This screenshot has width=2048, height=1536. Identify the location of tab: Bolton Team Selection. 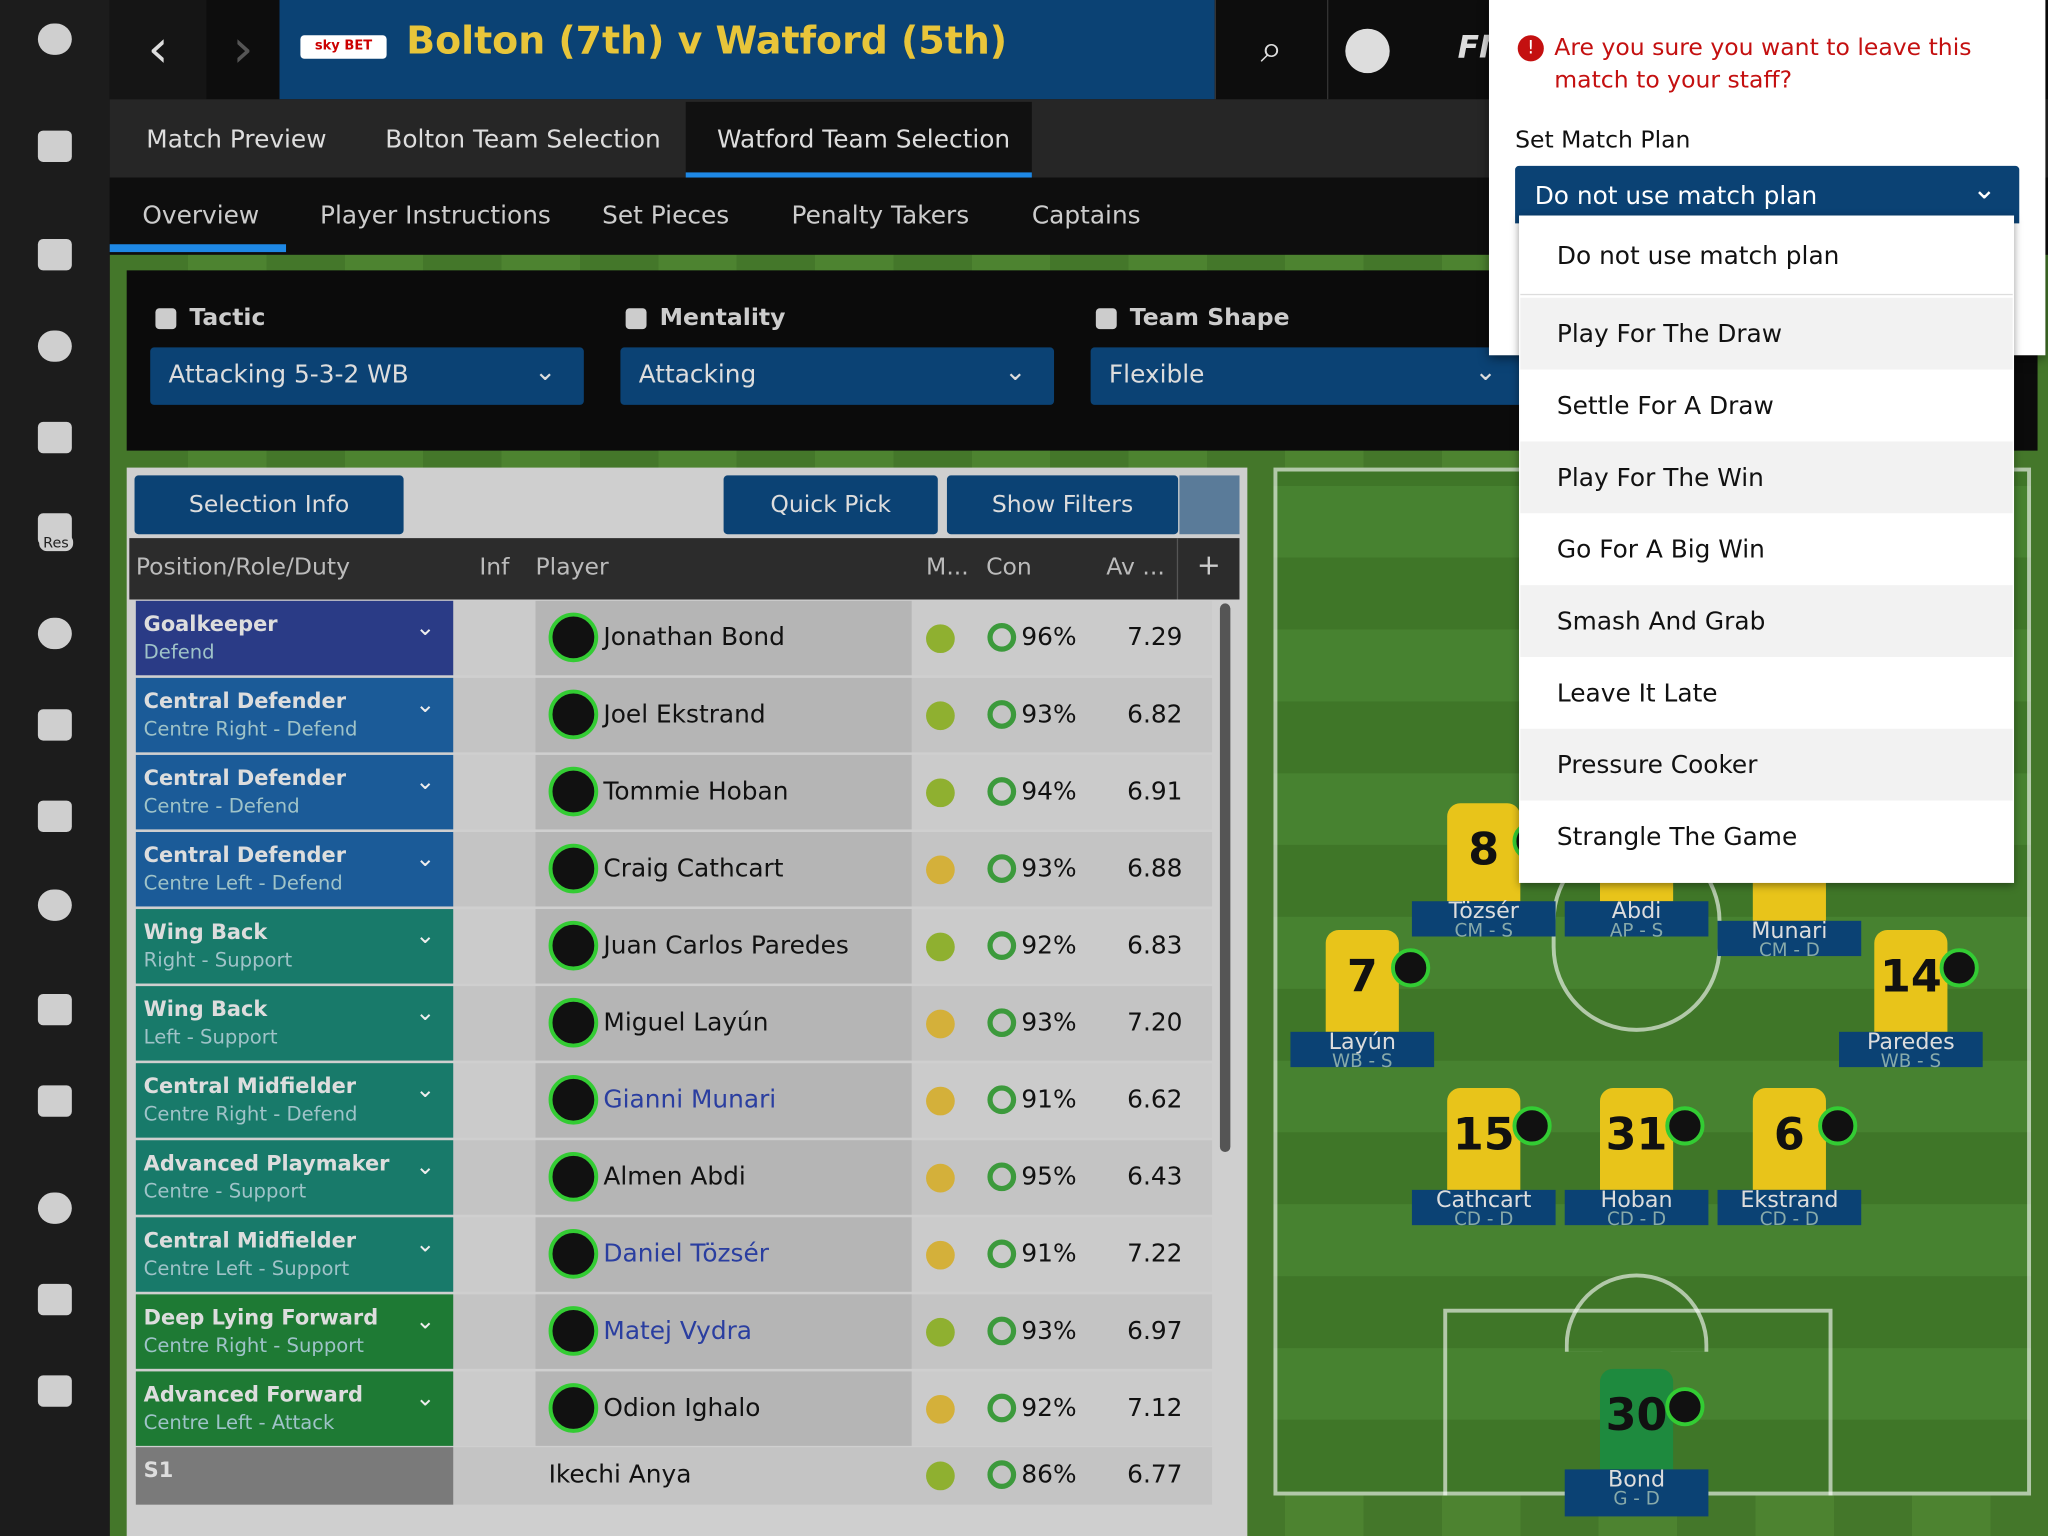
(523, 140).